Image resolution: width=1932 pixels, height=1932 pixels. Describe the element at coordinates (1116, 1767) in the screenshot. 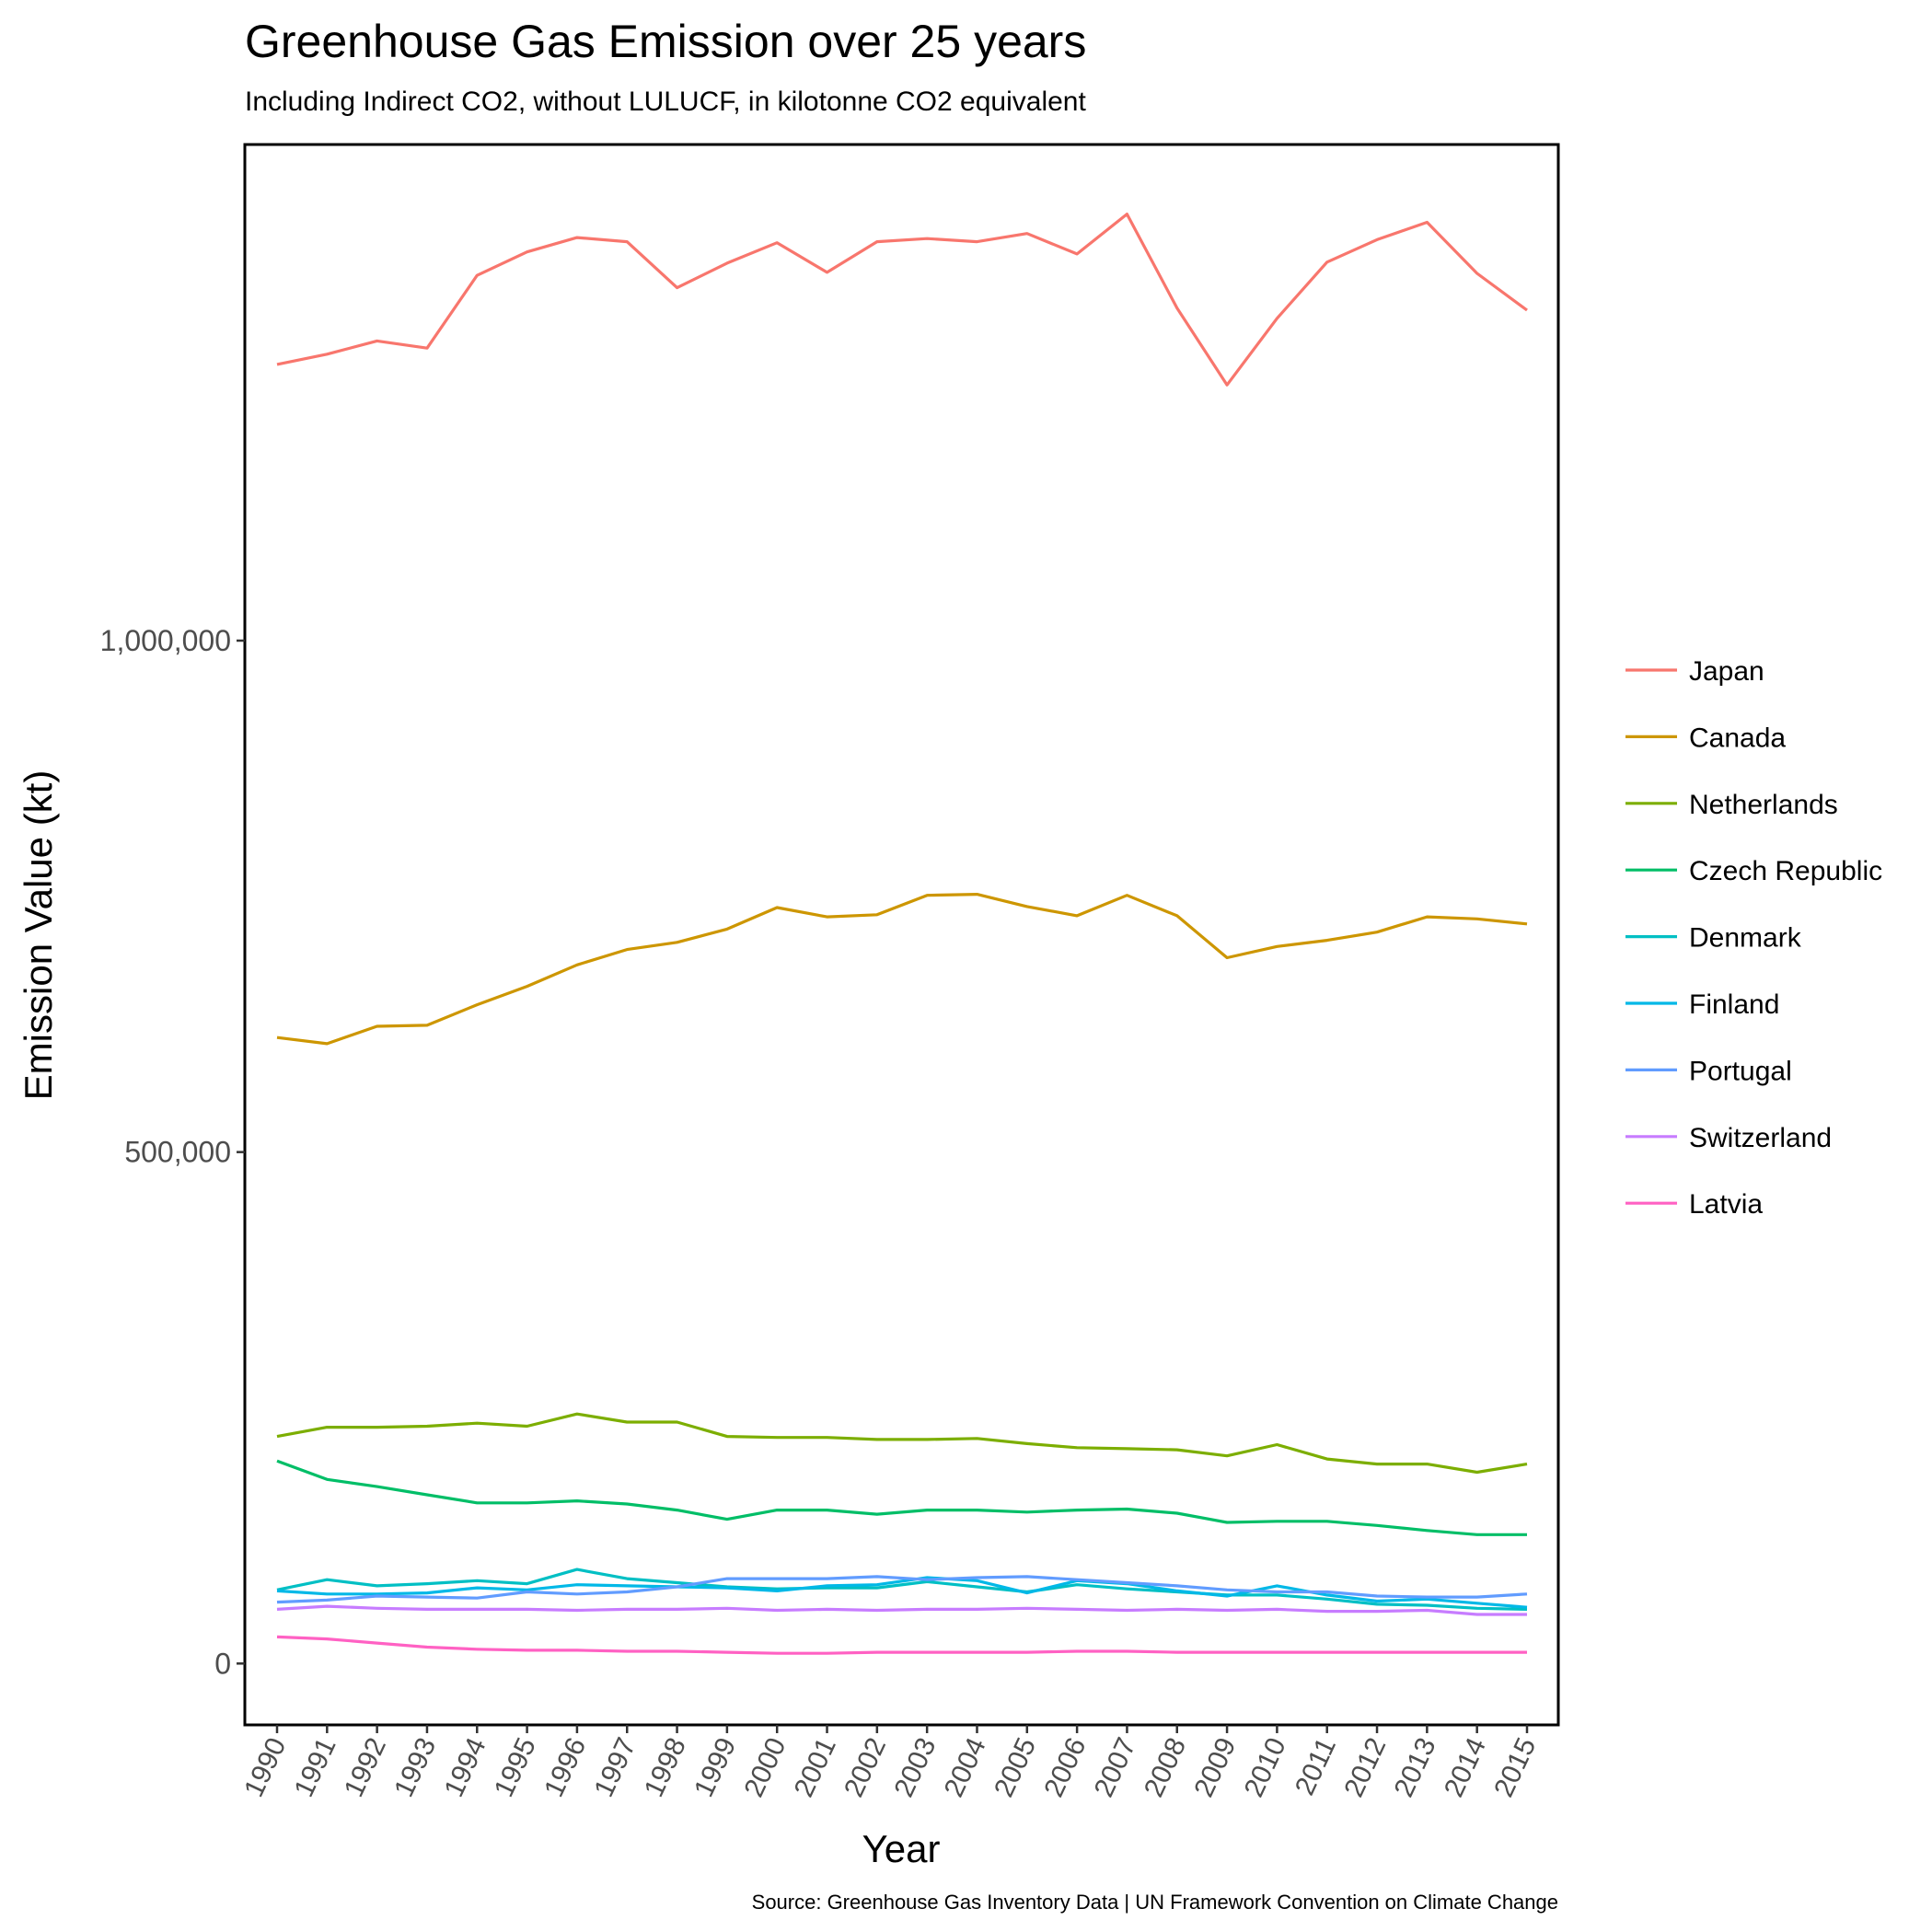

I see `x-tick-label: 2007` at that location.